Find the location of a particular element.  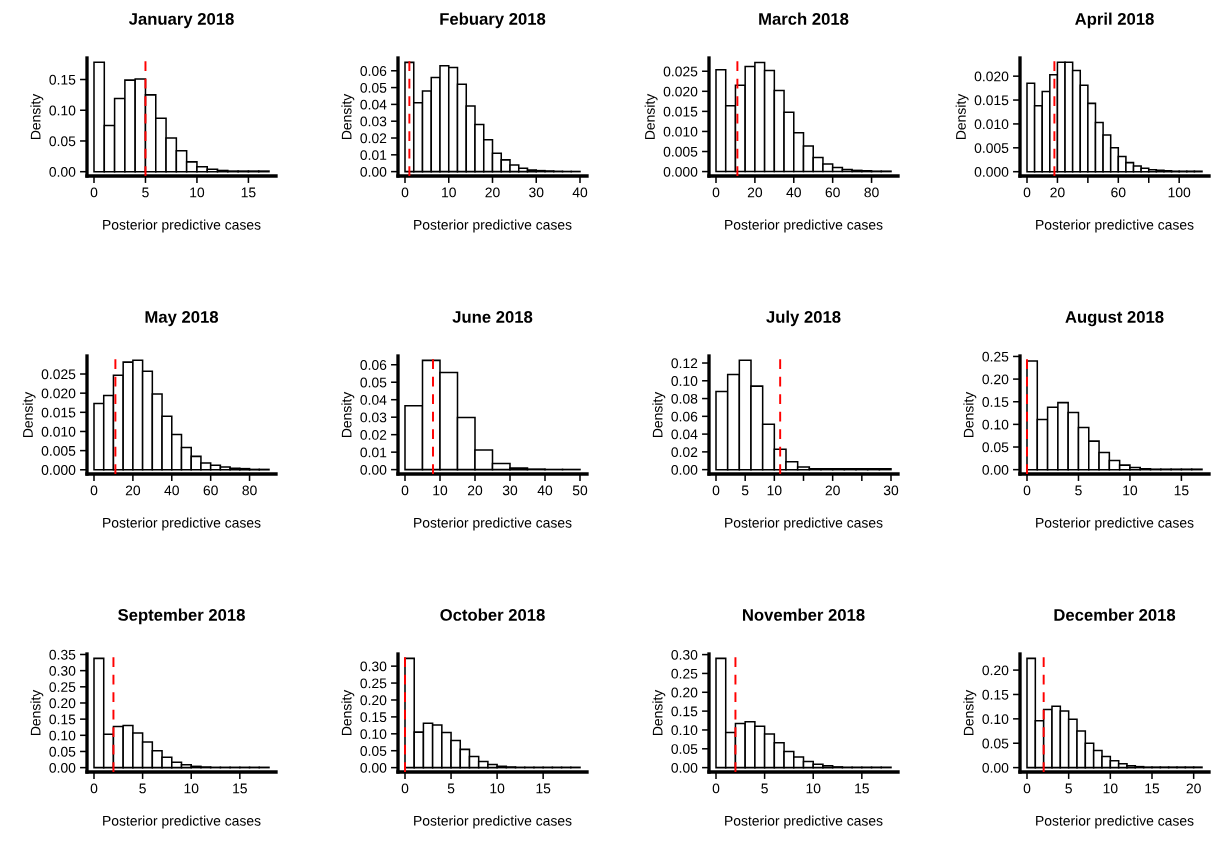

y-tick-label: 0.01 is located at coordinates (373, 155).